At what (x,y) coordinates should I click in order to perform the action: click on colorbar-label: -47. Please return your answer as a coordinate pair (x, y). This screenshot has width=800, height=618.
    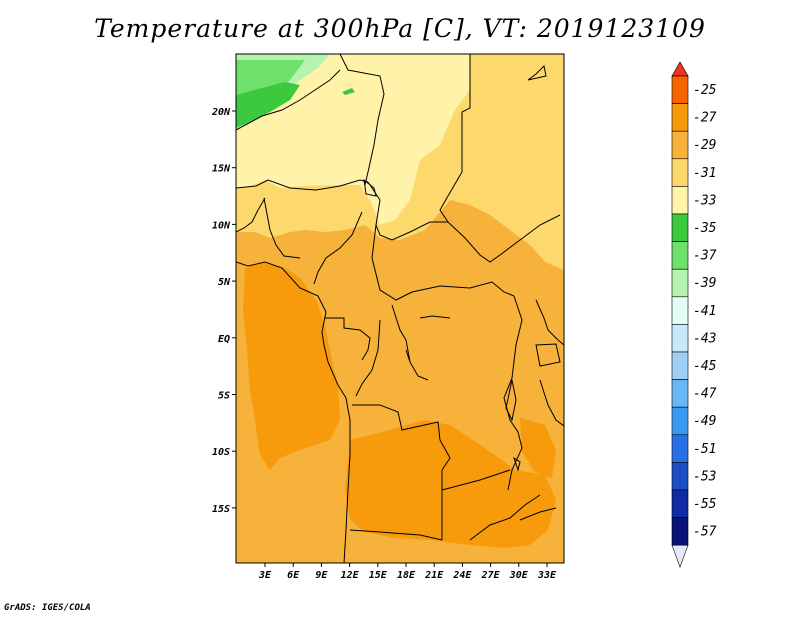
    Looking at the image, I should click on (705, 394).